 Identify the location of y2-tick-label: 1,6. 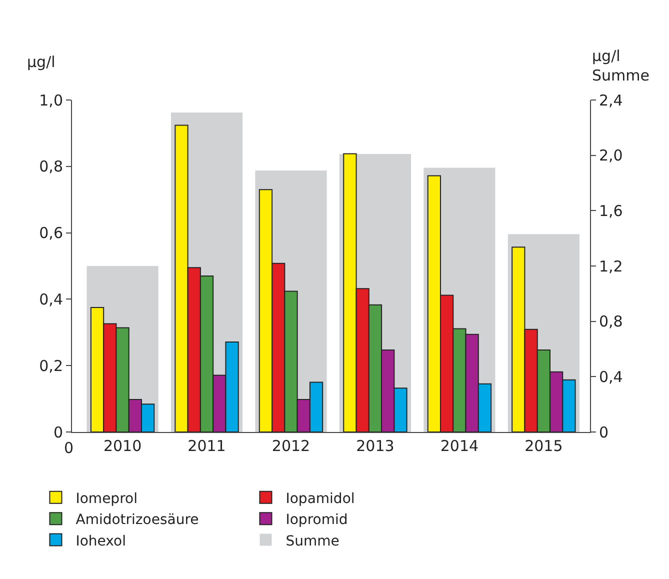
(611, 211).